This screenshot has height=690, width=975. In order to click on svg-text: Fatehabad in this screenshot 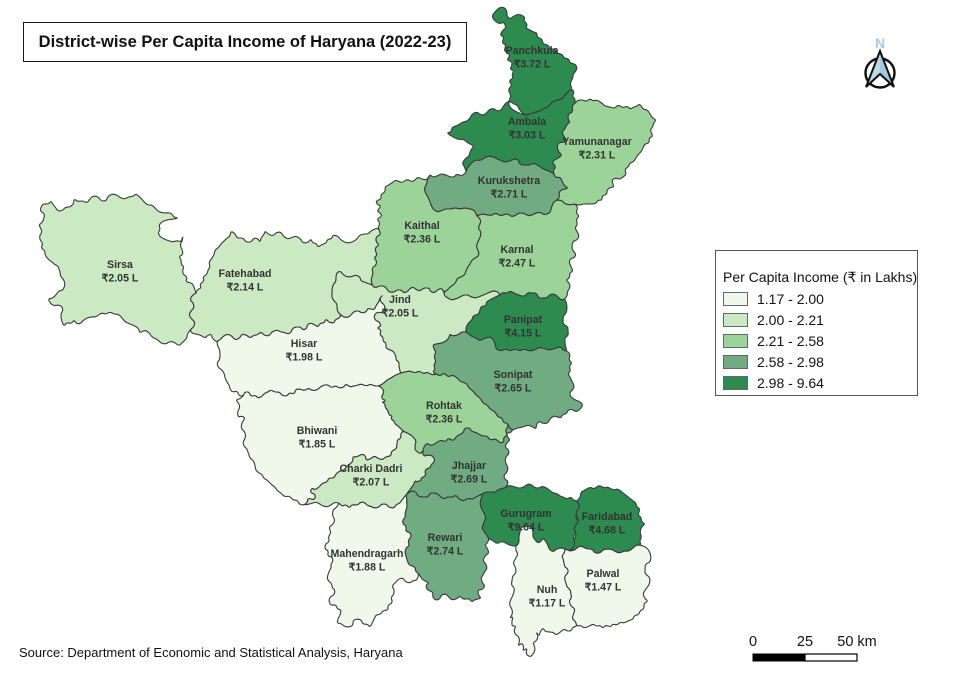, I will do `click(245, 274)`.